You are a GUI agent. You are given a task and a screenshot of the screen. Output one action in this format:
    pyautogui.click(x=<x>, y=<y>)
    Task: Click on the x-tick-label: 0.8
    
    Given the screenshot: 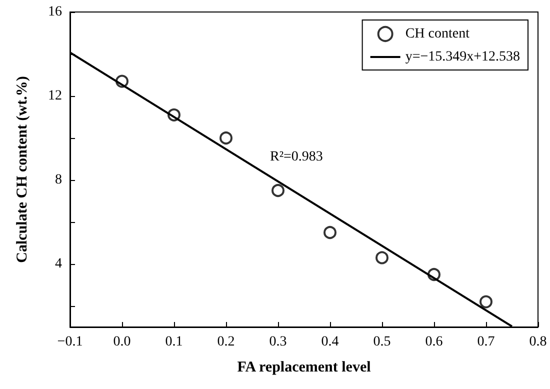 What is the action you would take?
    pyautogui.click(x=538, y=342)
    